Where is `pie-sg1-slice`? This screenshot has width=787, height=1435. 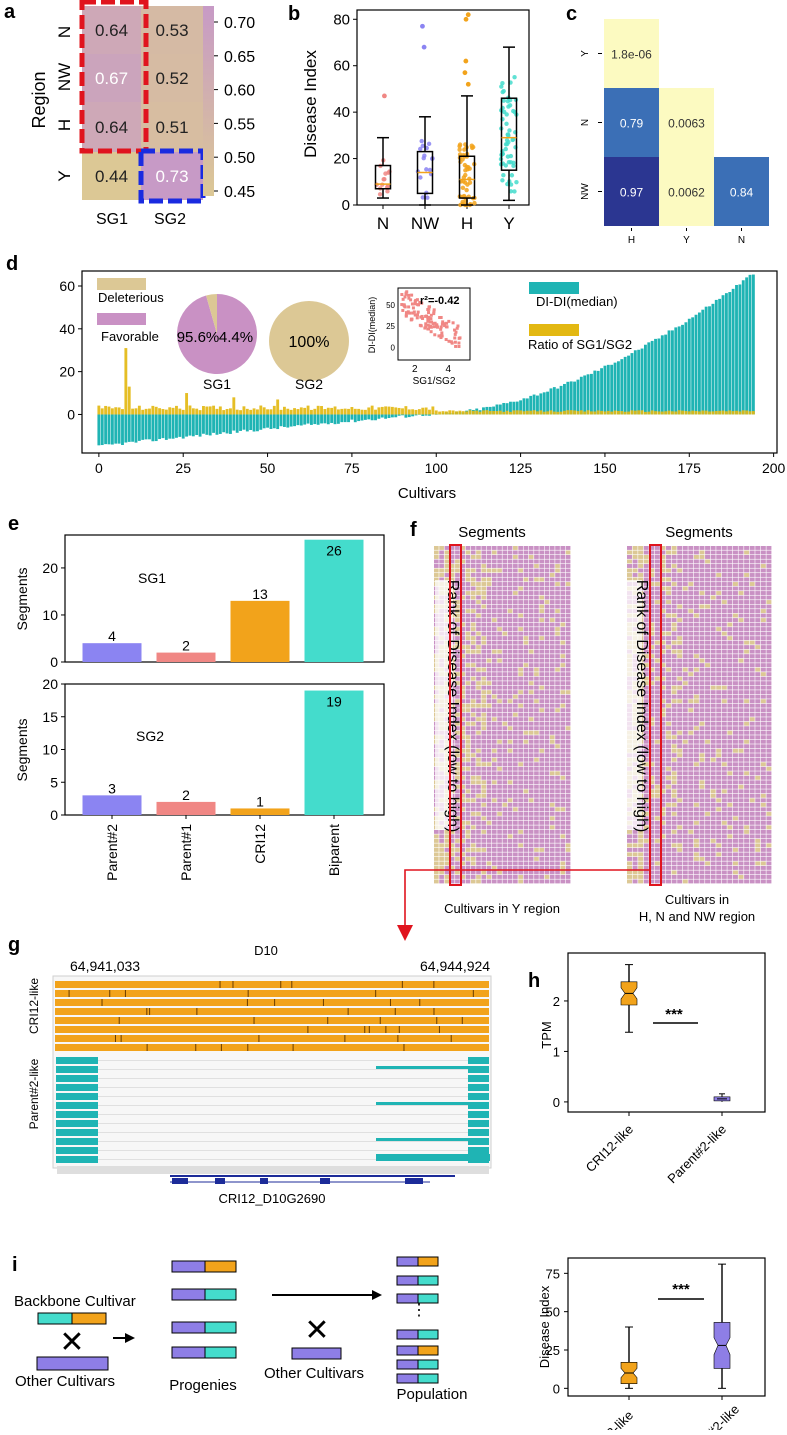
pie-sg1-slice is located at coordinates (211, 314).